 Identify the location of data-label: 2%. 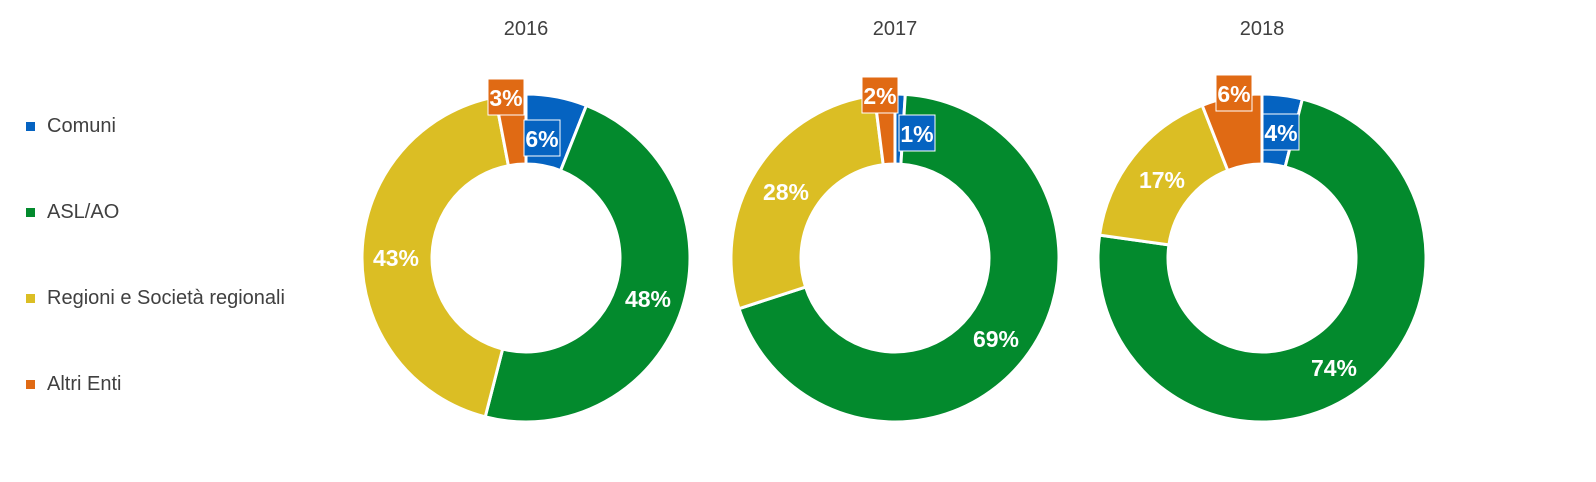
(879, 96).